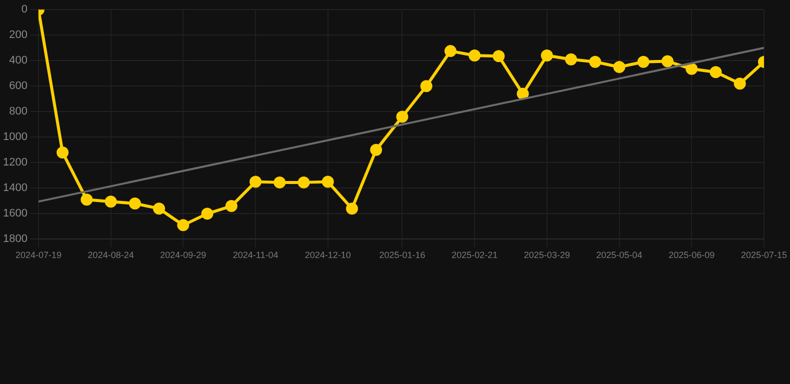 The image size is (790, 384). What do you see at coordinates (24, 10) in the screenshot?
I see `y-tick-label: 0` at bounding box center [24, 10].